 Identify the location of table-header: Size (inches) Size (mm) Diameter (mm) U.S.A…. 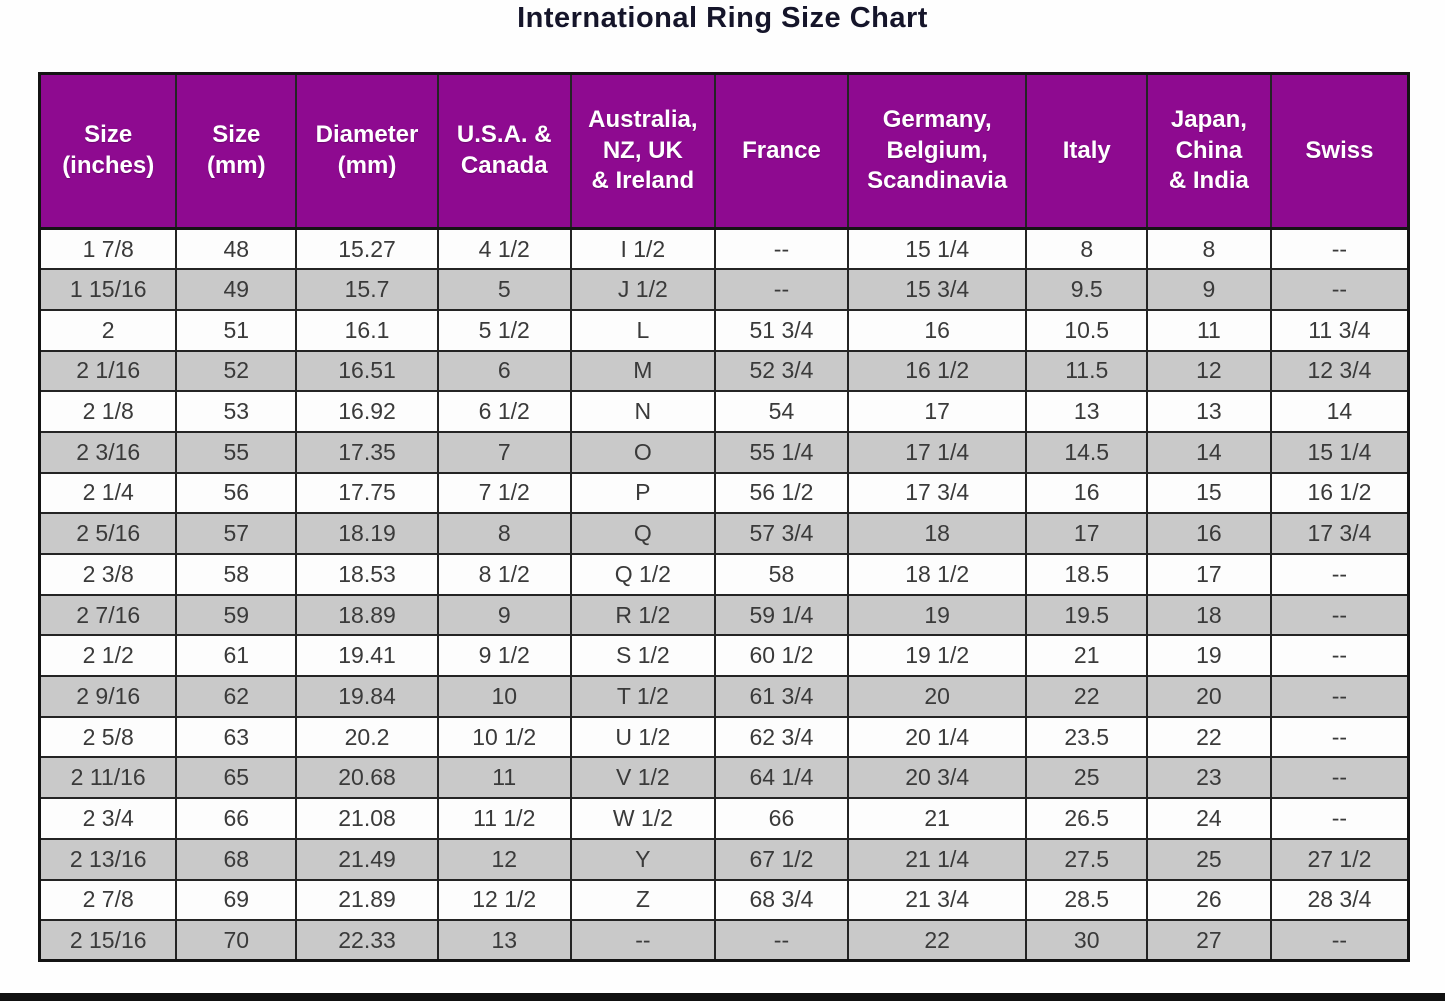
(724, 151).